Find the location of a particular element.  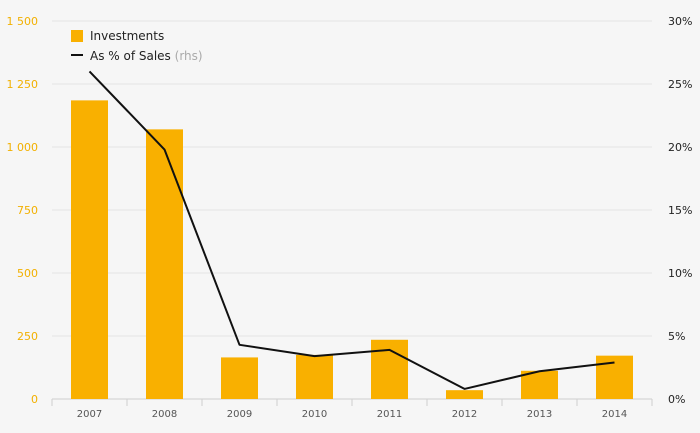

y-axis-left: 0 250 500 750 1 000 1 250 1 500 is located at coordinates (23, 210).